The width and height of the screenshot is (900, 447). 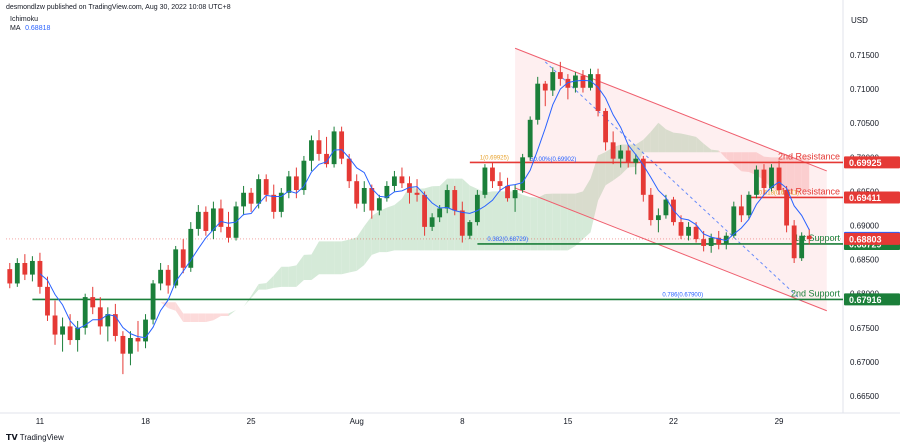 I want to click on indicator-ichimoku-label: Ichimoku, so click(x=24, y=19).